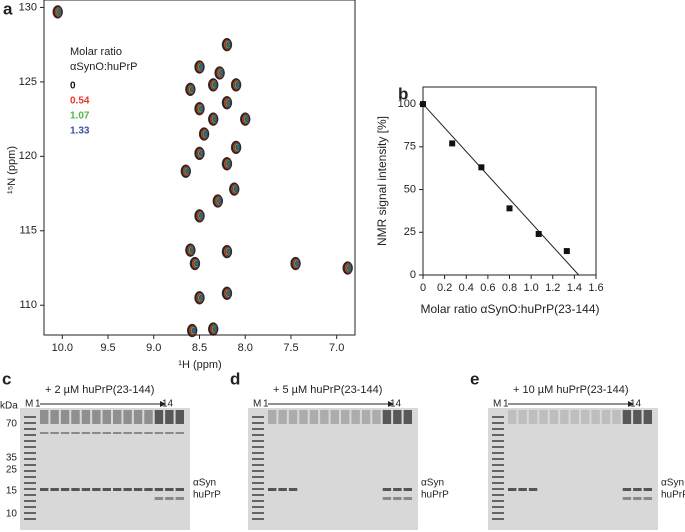  What do you see at coordinates (501, 189) in the screenshot?
I see `fit-line` at bounding box center [501, 189].